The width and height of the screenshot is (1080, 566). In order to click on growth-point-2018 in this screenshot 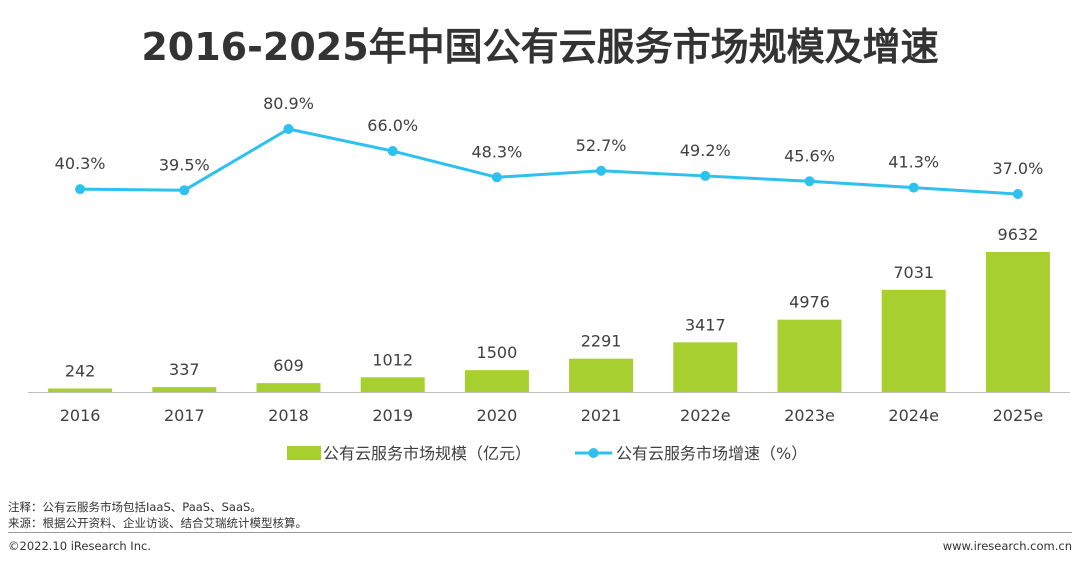, I will do `click(288, 129)`.